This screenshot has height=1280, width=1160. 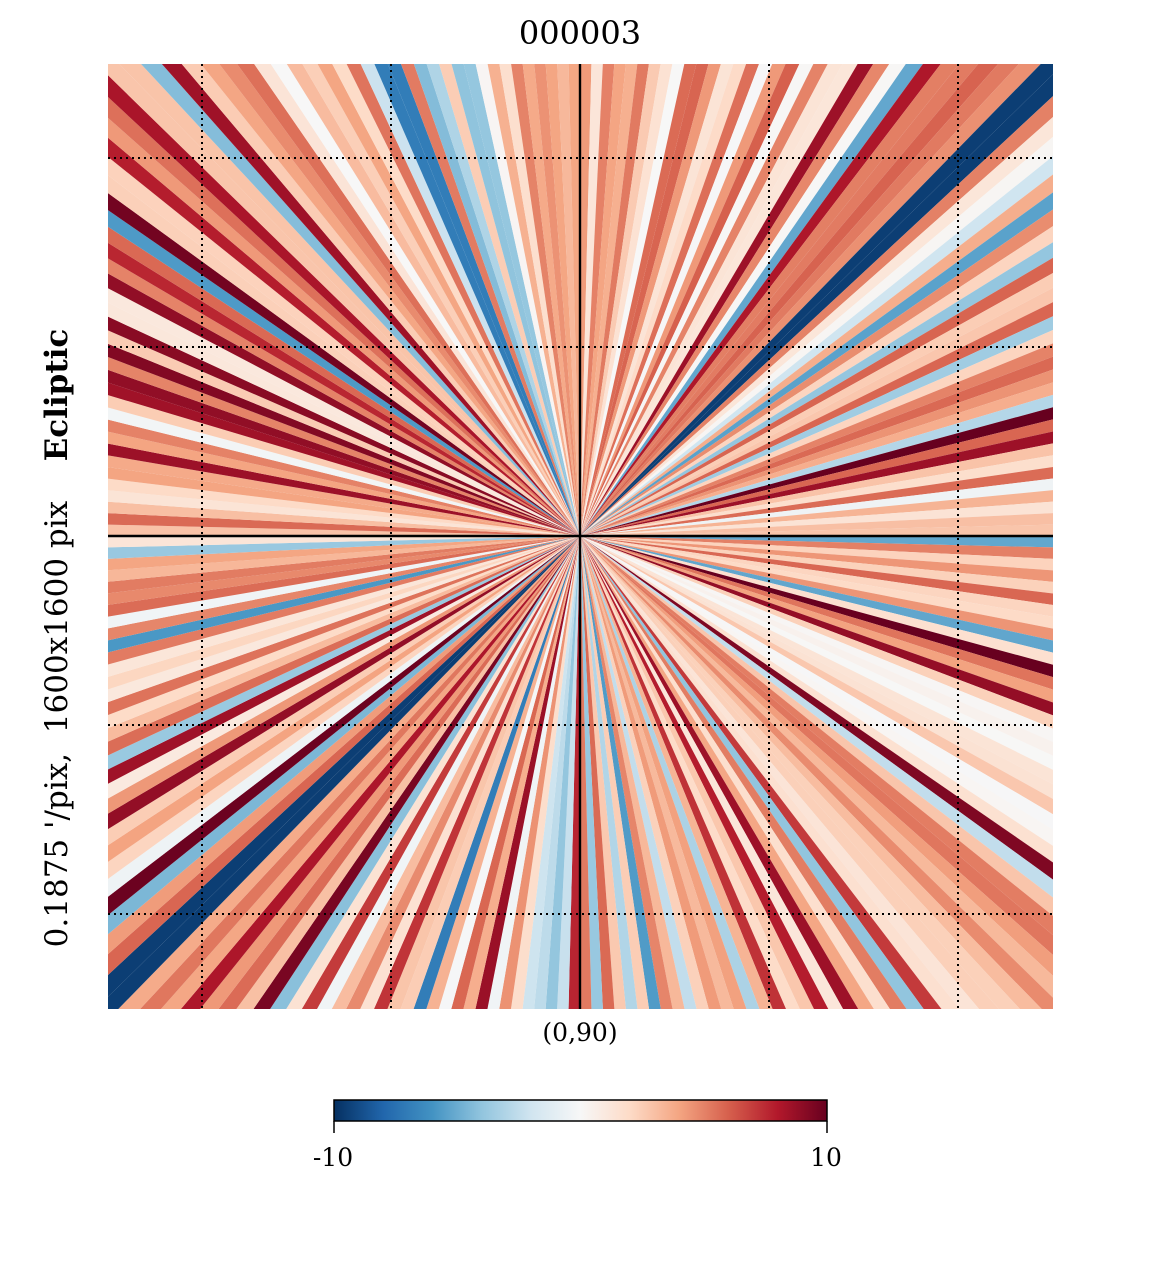 What do you see at coordinates (57, 638) in the screenshot?
I see `projection-info-label: 0.1875 '/pix, 1600x1600 pix Ecliptic` at bounding box center [57, 638].